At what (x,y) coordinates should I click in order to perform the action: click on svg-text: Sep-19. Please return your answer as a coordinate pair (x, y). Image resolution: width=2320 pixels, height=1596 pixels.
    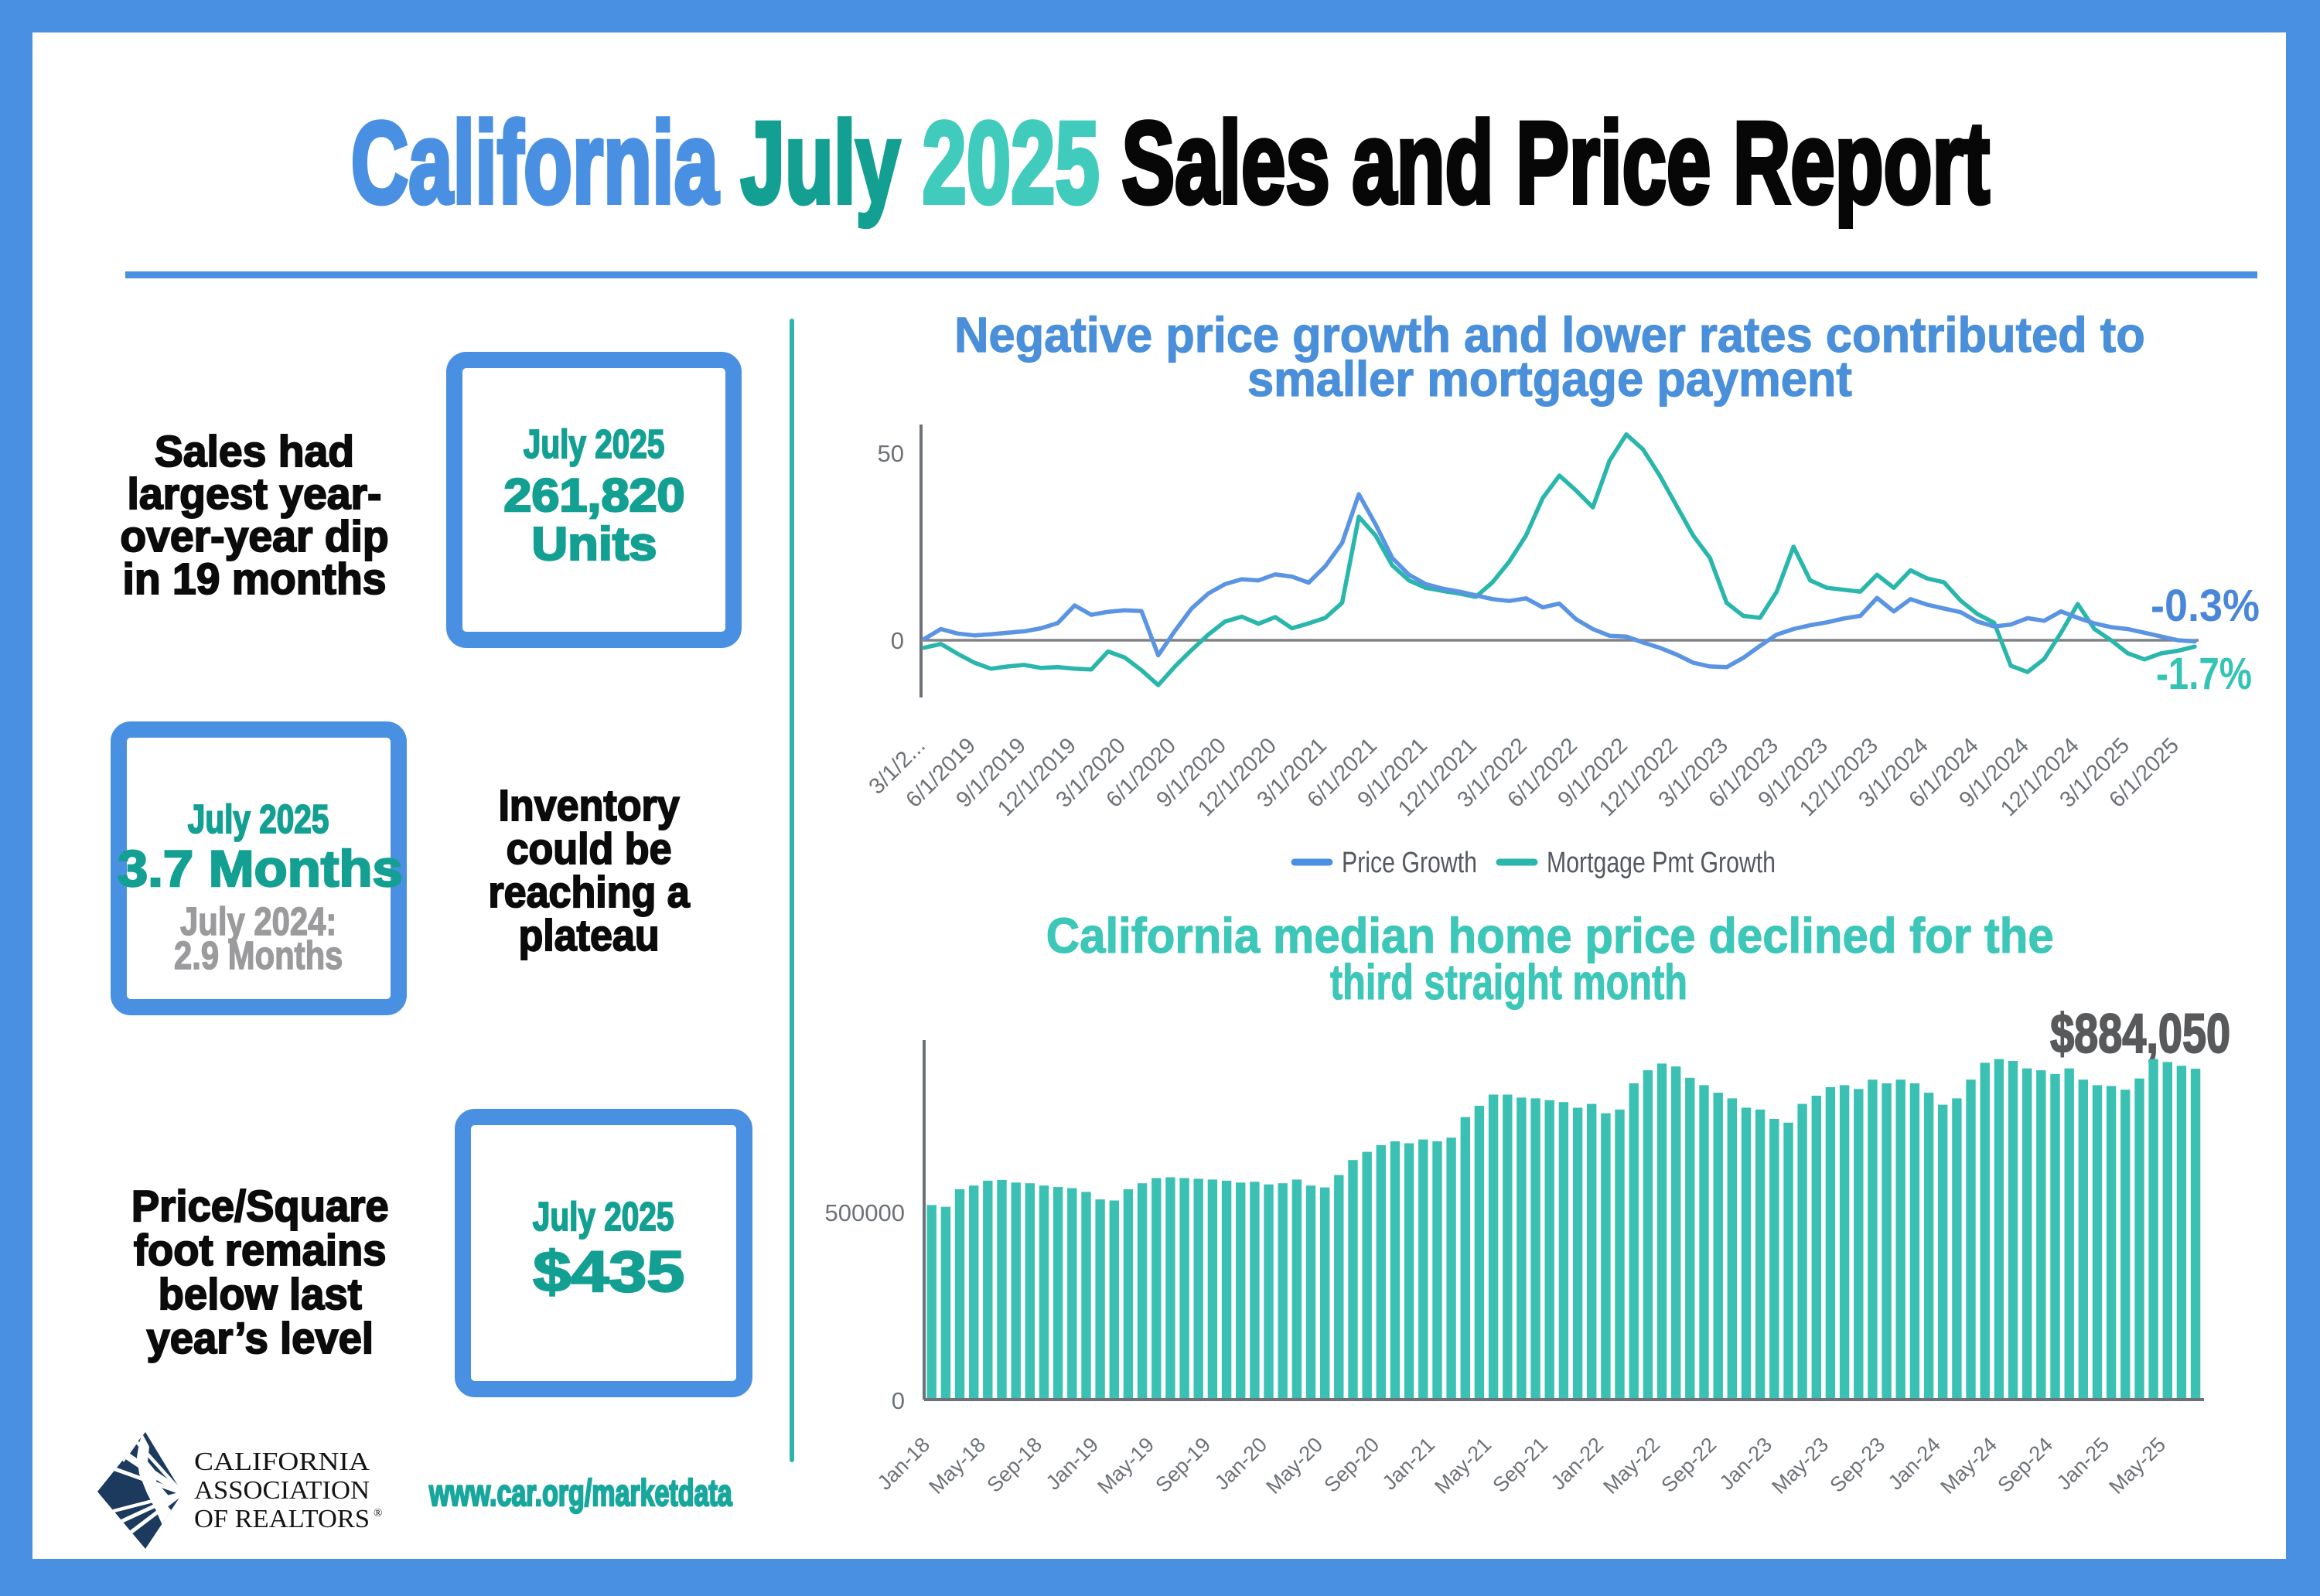
    Looking at the image, I should click on (1183, 1465).